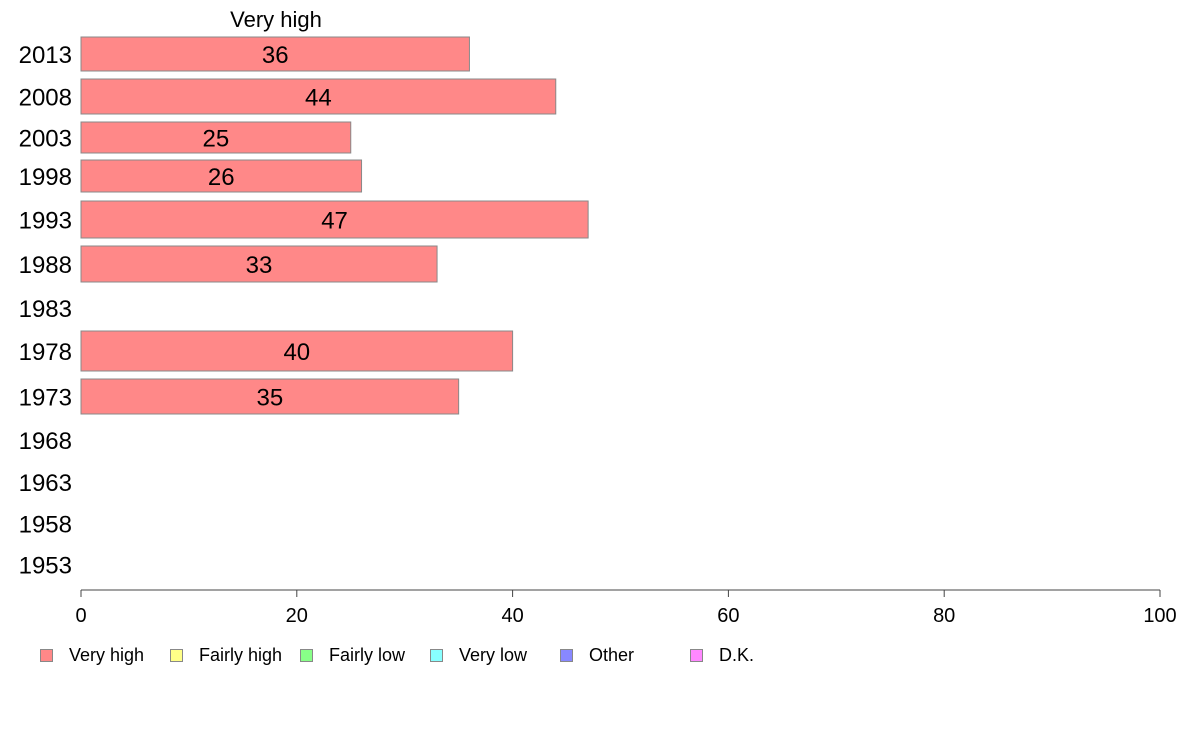 This screenshot has height=736, width=1188. Describe the element at coordinates (612, 655) in the screenshot. I see `legend-label: Other` at that location.